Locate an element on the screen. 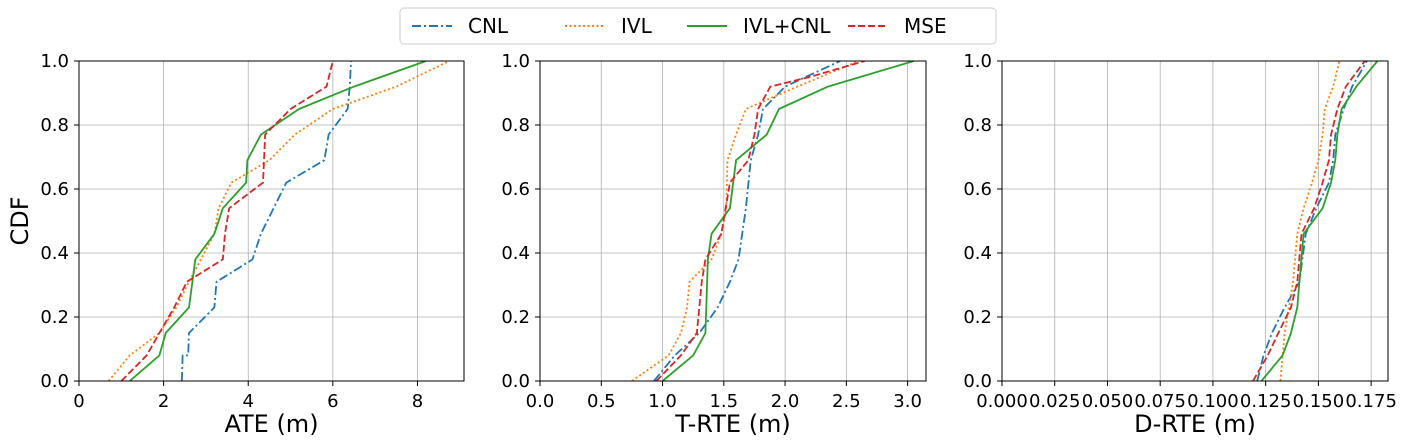 This screenshot has width=1408, height=446. x-tick-label: 2.0 is located at coordinates (785, 401).